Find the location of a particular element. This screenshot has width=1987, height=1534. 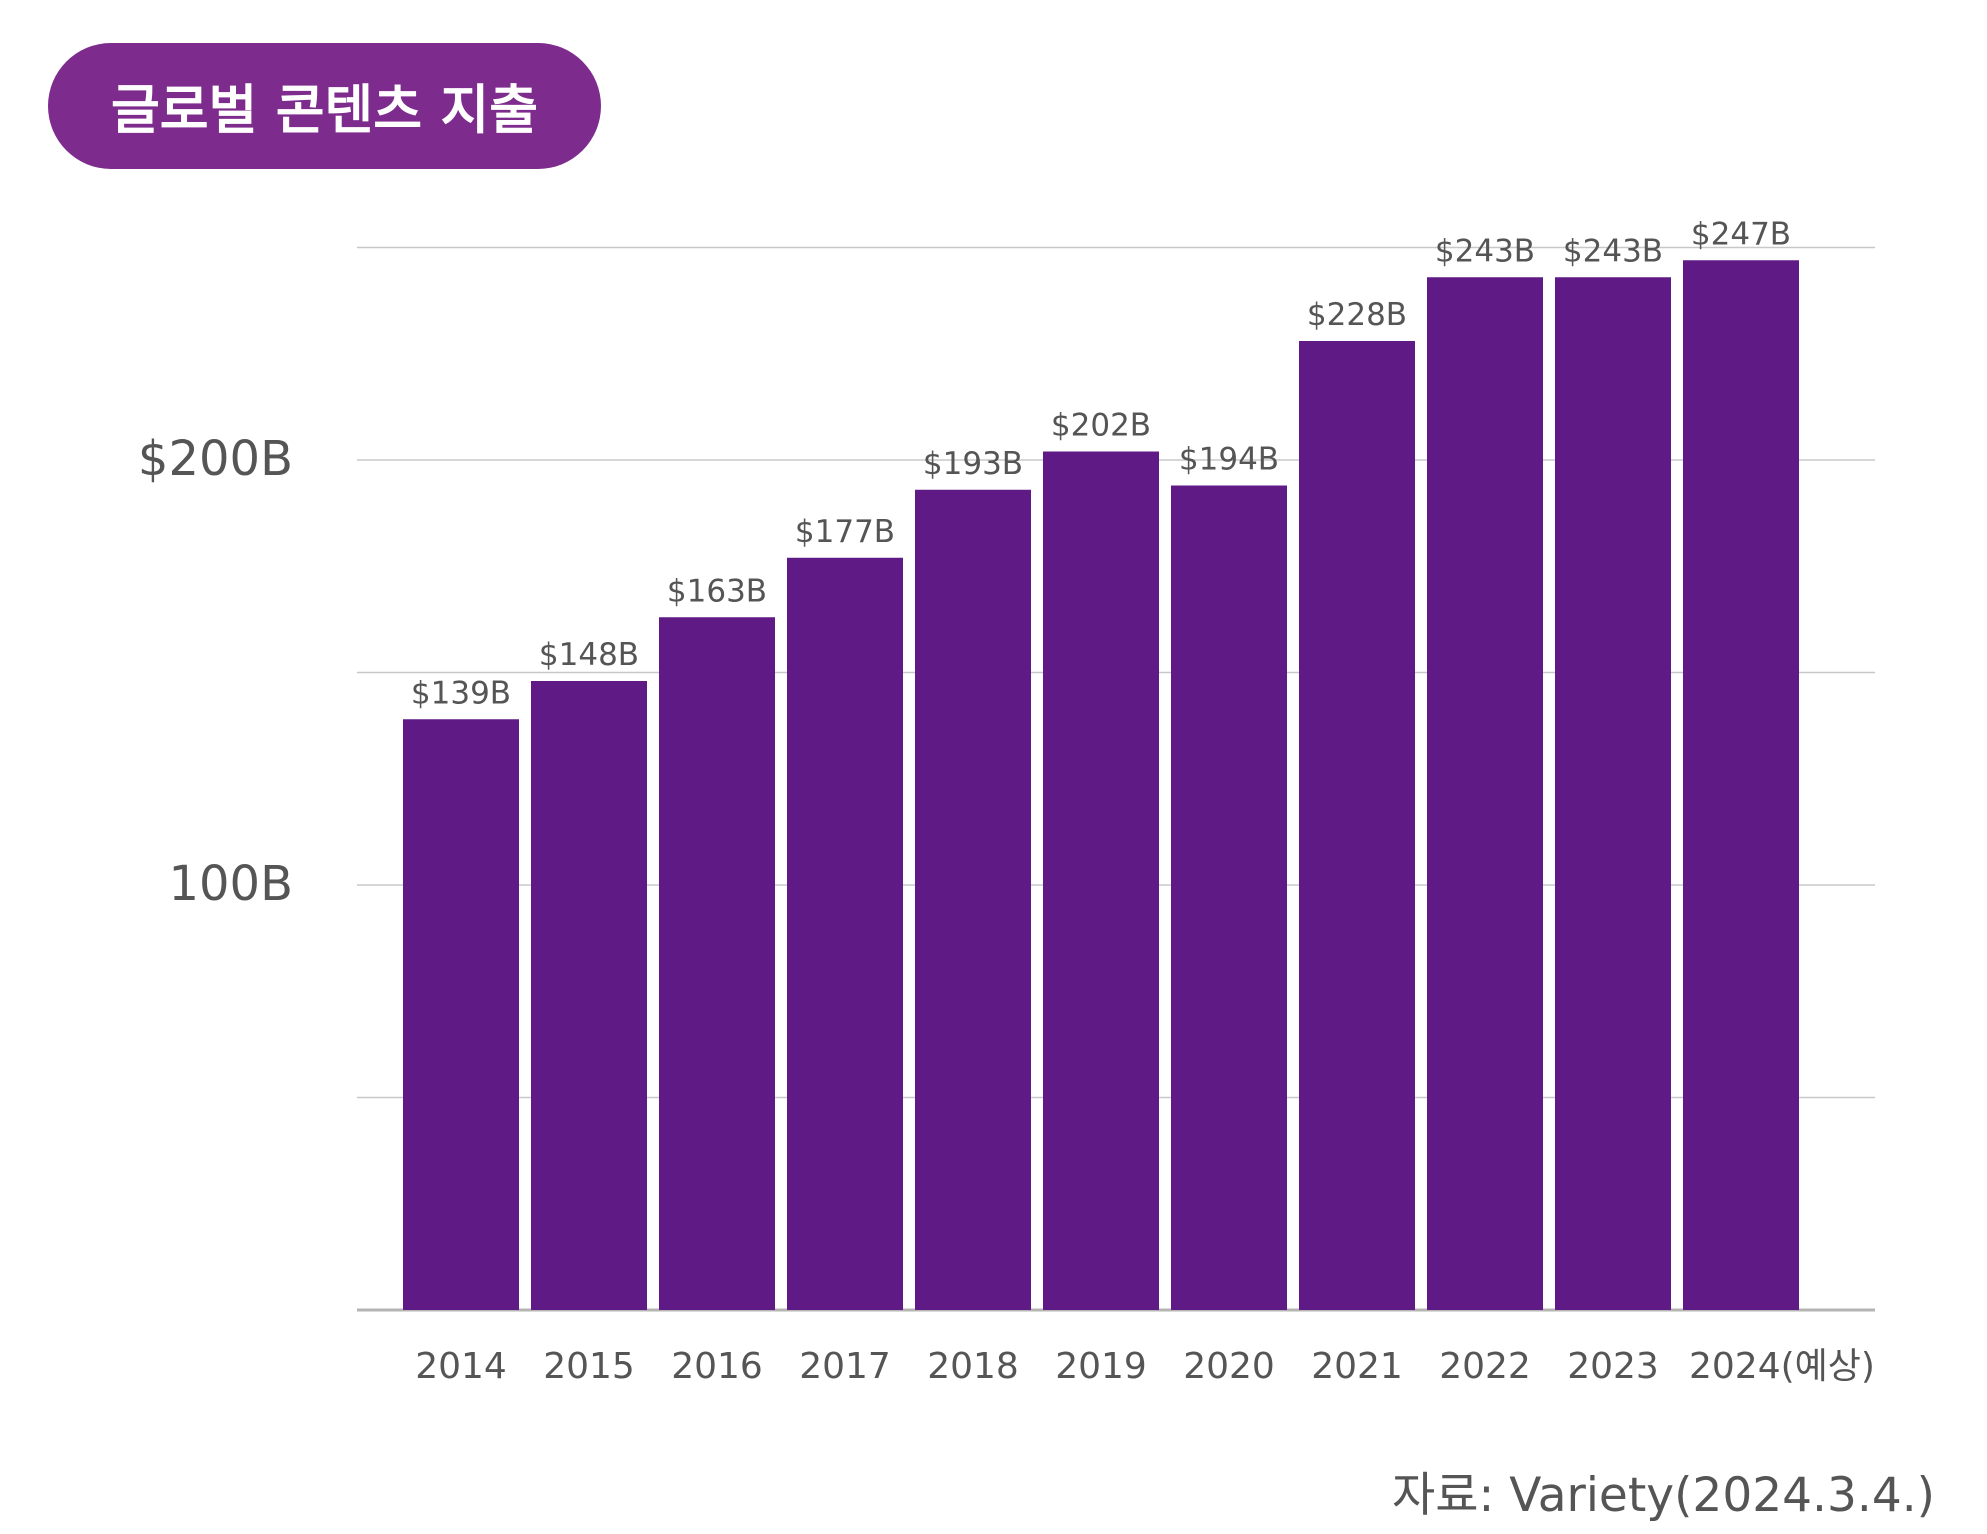

x-tick-label: 2021 is located at coordinates (1357, 1366).